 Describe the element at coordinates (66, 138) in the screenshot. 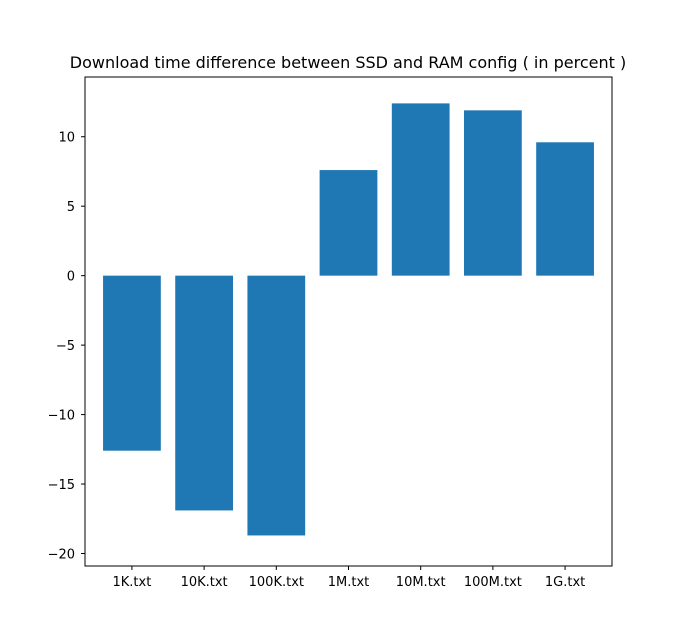

I see `y-tick-label: 10` at that location.